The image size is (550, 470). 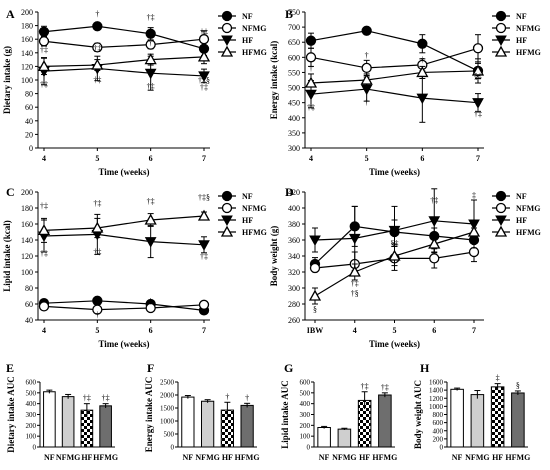 What do you see at coordinates (29, 288) in the screenshot?
I see `y-tick-label: 80` at bounding box center [29, 288].